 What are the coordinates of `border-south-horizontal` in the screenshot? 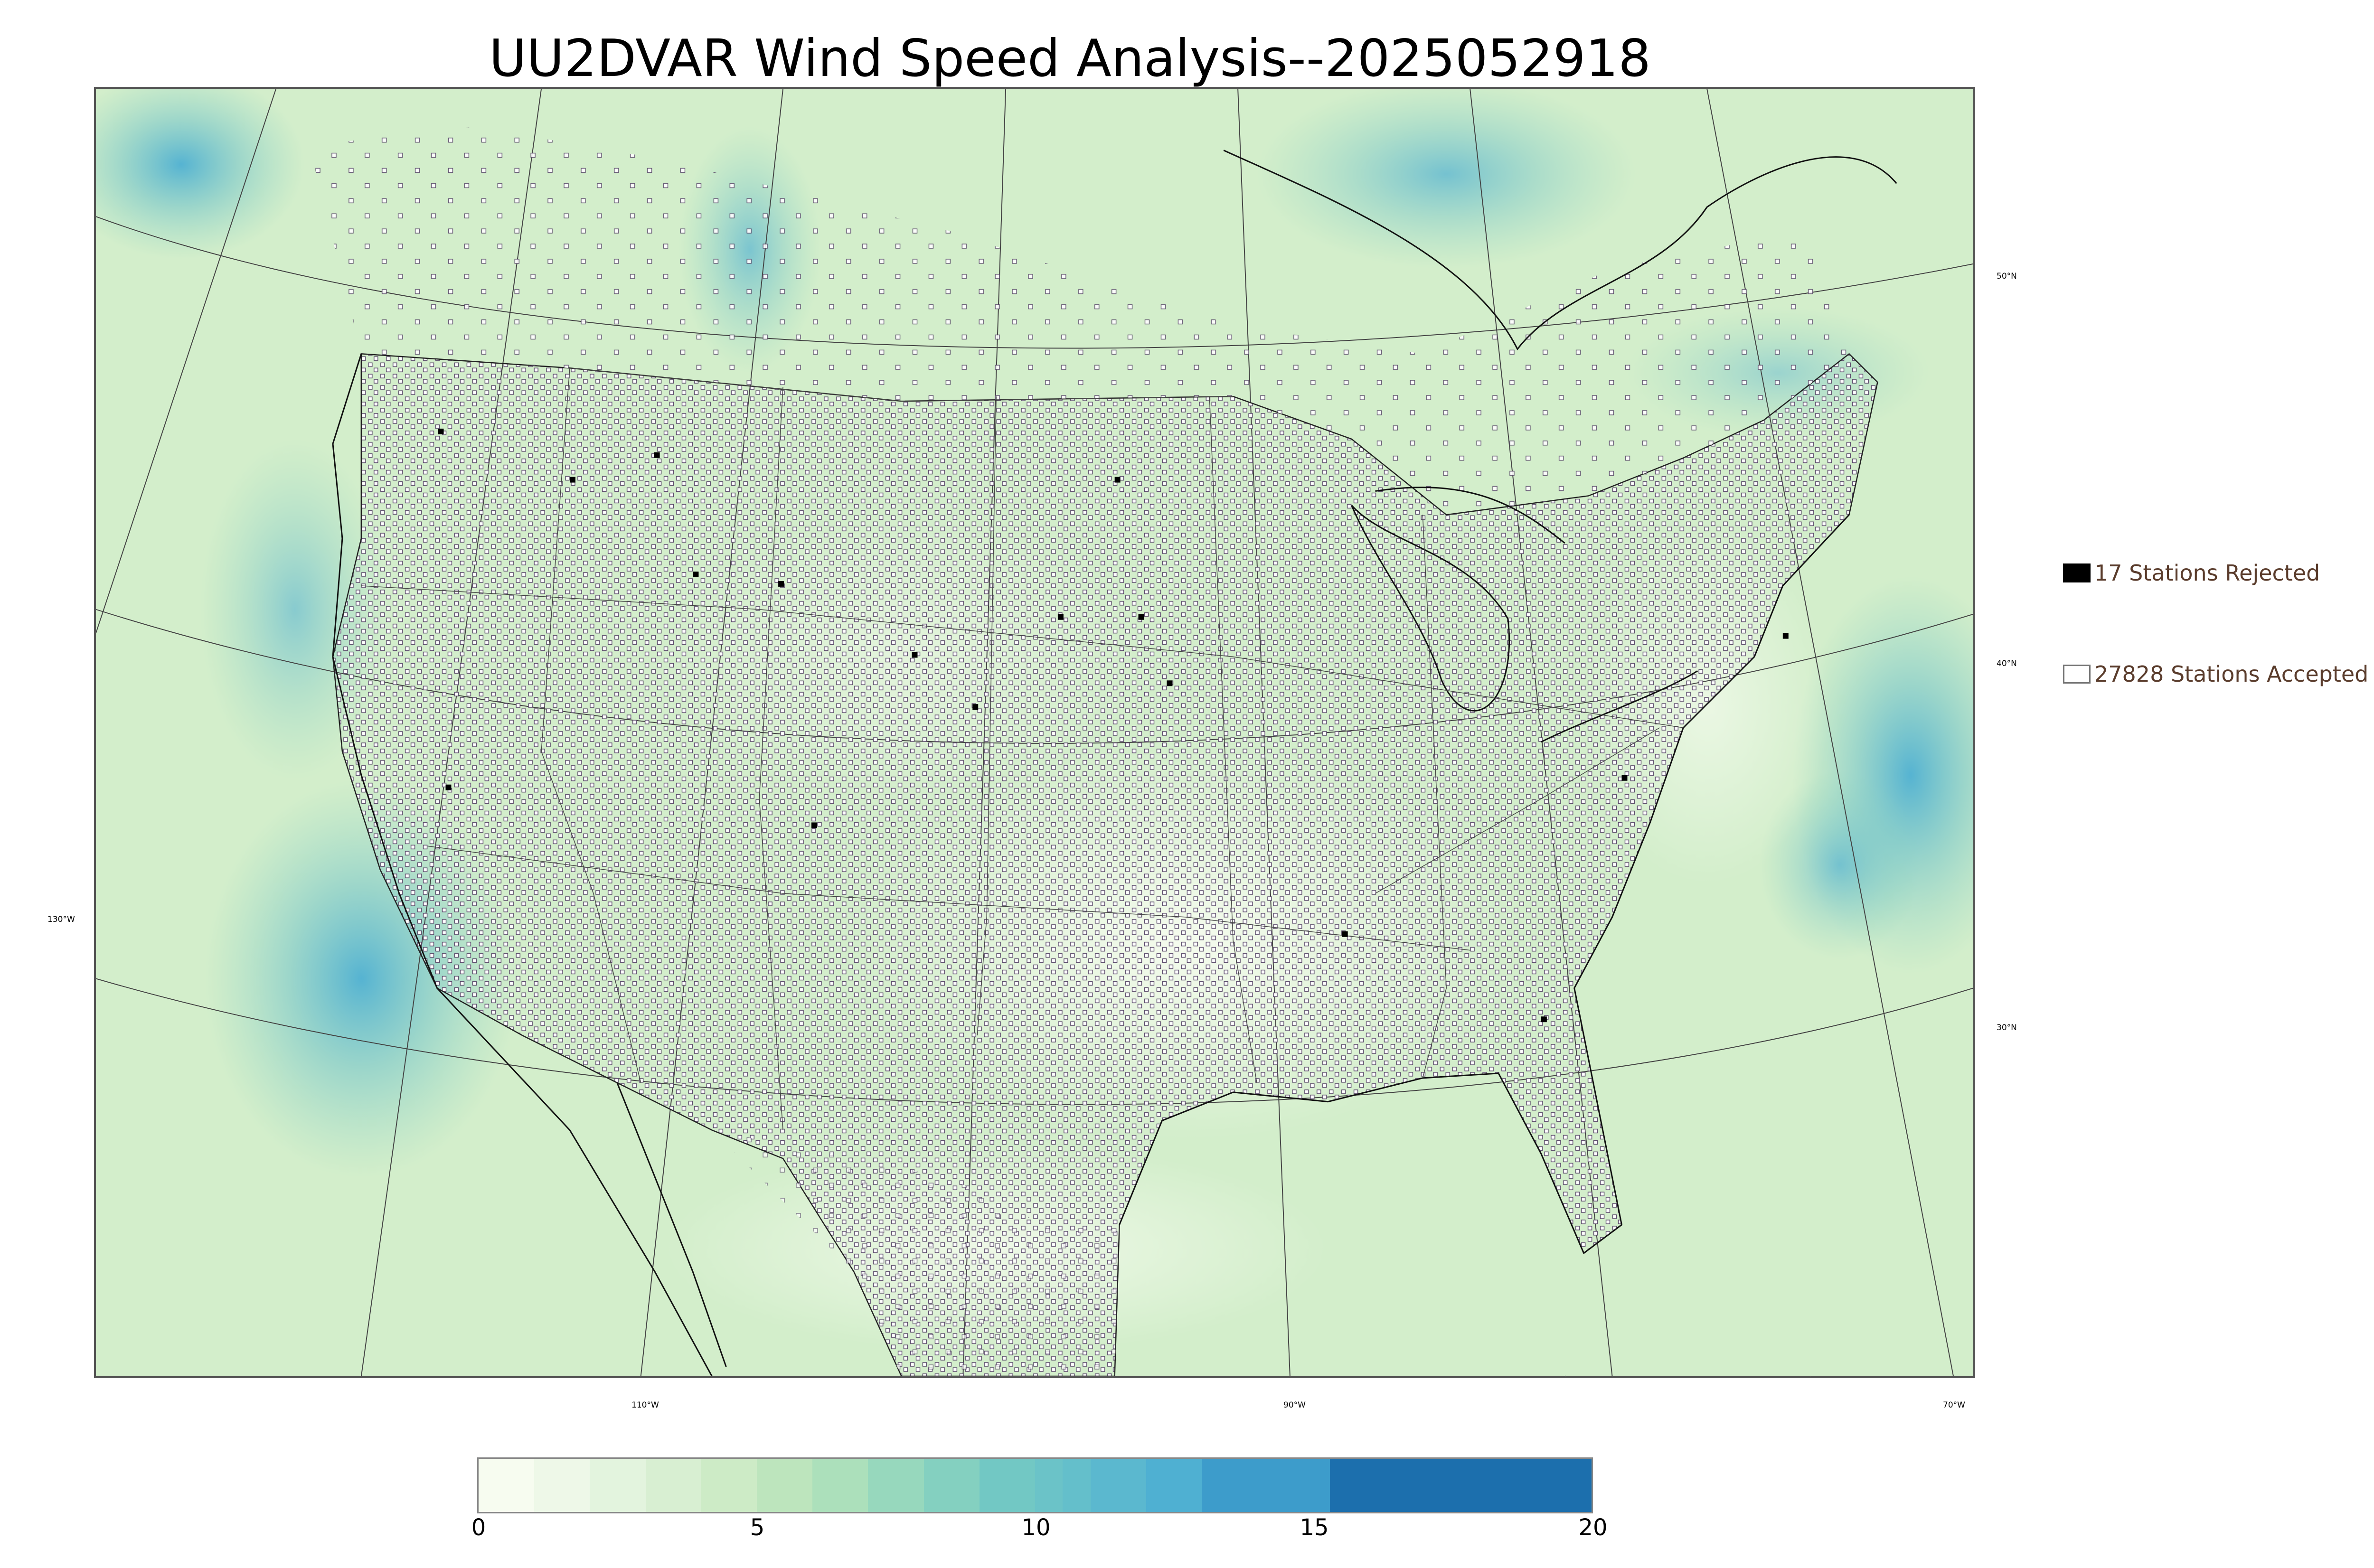 It's located at (948, 898).